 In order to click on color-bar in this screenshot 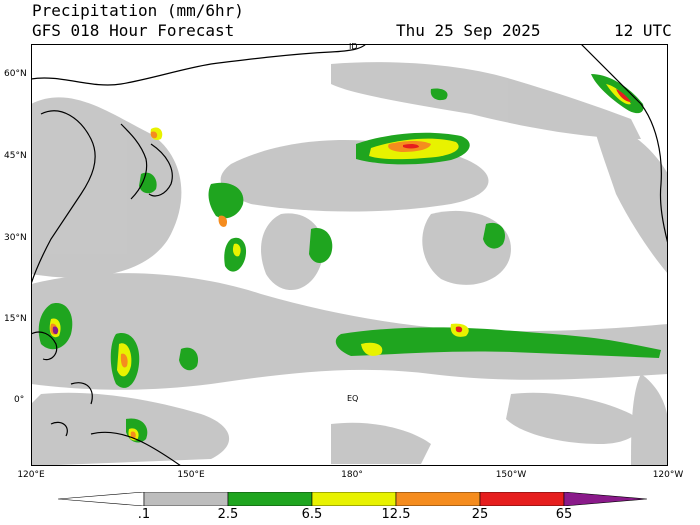, I will do `click(353, 499)`.